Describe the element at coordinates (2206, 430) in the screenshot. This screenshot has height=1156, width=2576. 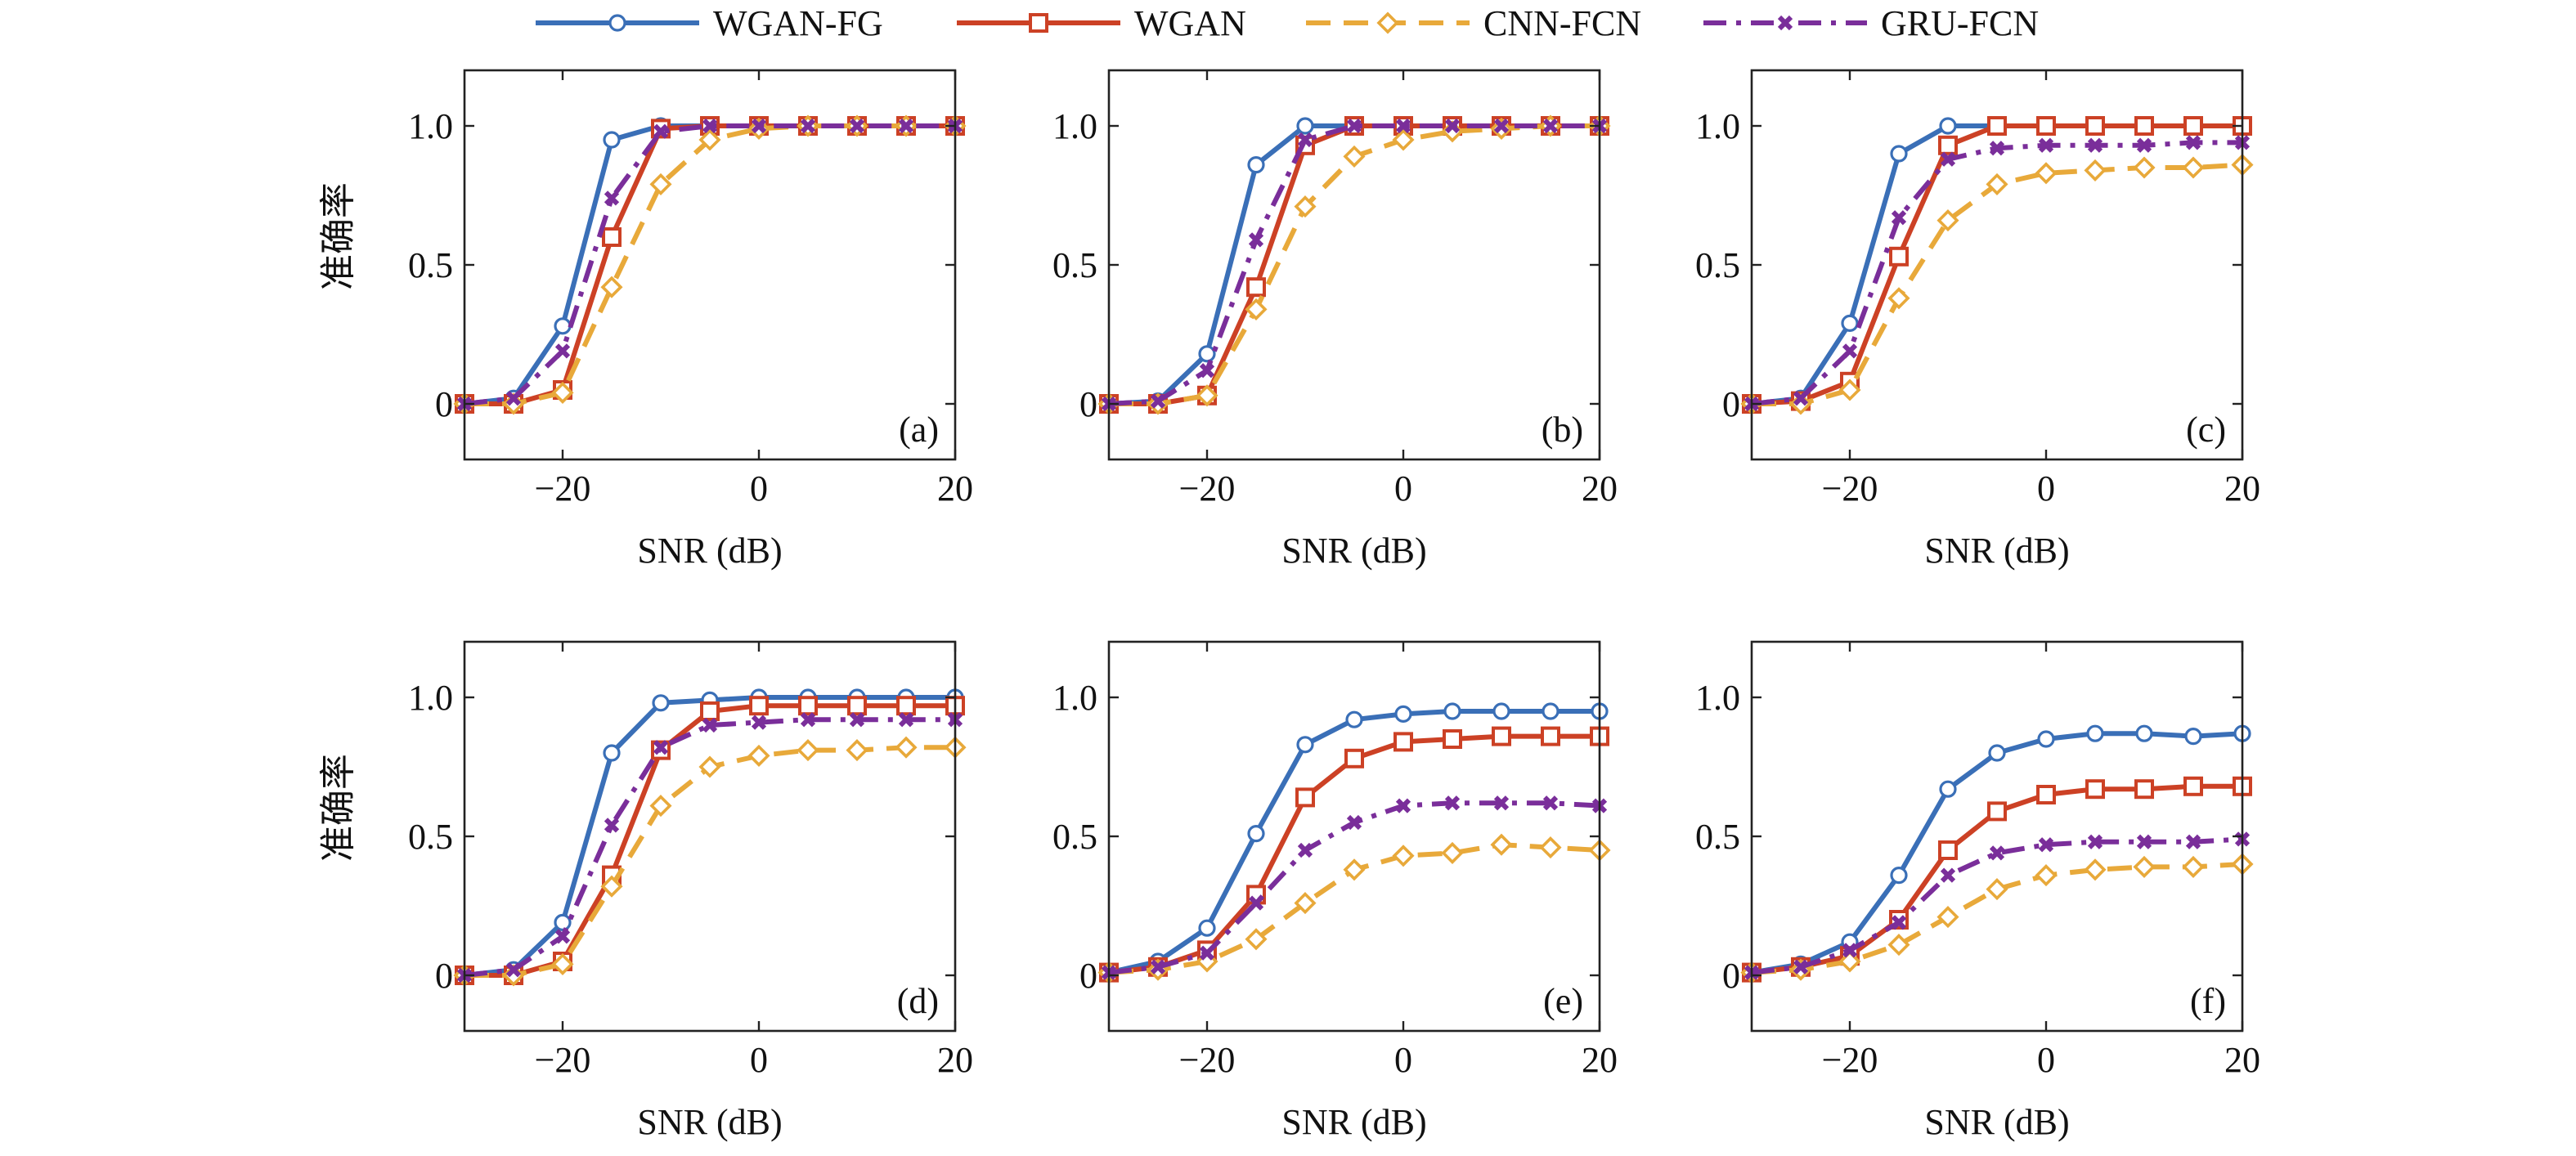
I see `panel-label: (c)` at that location.